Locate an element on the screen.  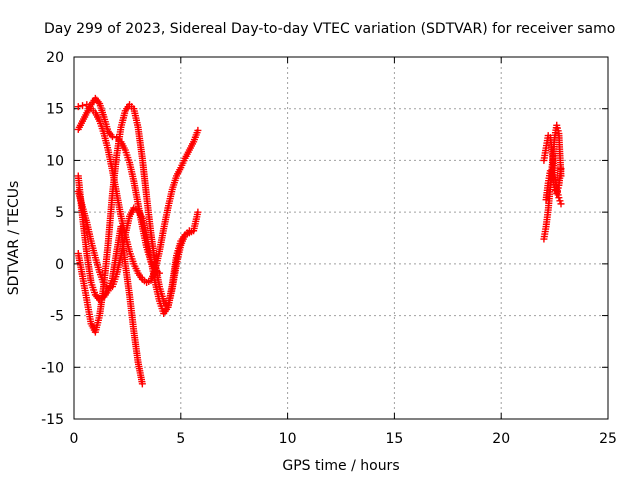
y-tick-label: 10 is located at coordinates (55, 161).